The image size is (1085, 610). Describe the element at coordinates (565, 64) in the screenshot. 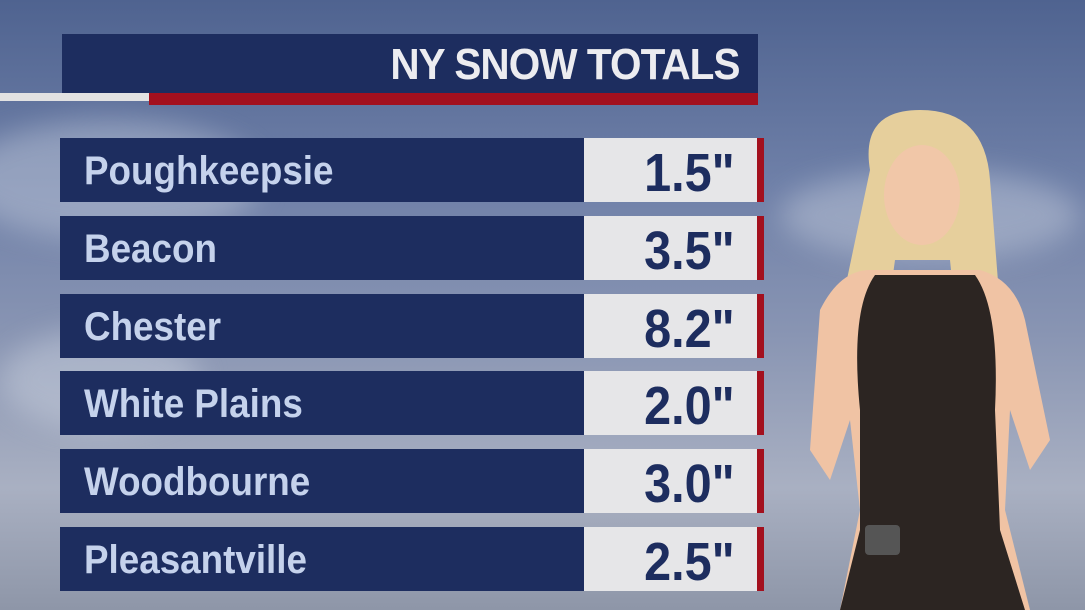

I see `page-title: NY SNOW TOTALS` at that location.